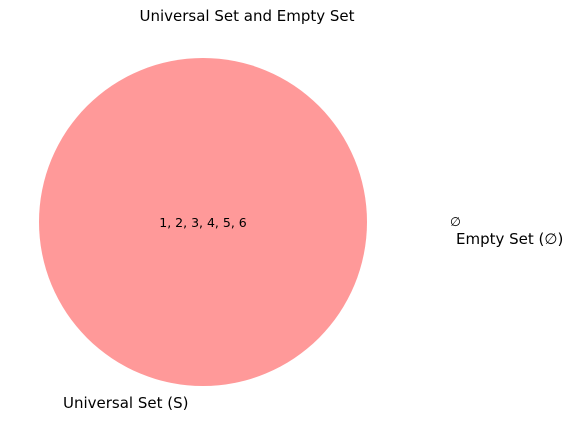 This screenshot has height=429, width=585. I want to click on empty-set-label: Empty Set (∅), so click(509, 239).